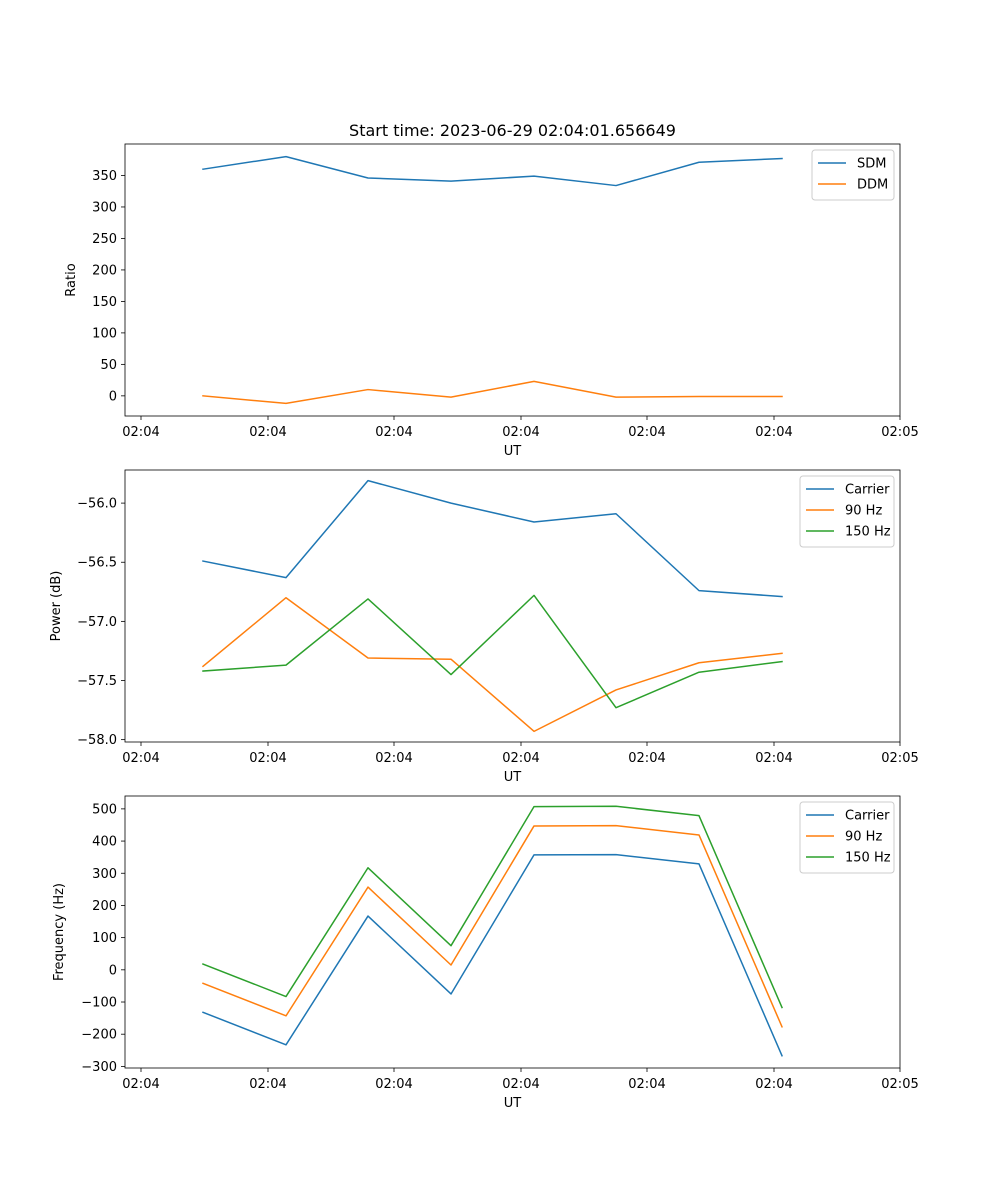 The image size is (1000, 1200). Describe the element at coordinates (59, 932) in the screenshot. I see `y-axis-label: Frequency (Hz)` at that location.